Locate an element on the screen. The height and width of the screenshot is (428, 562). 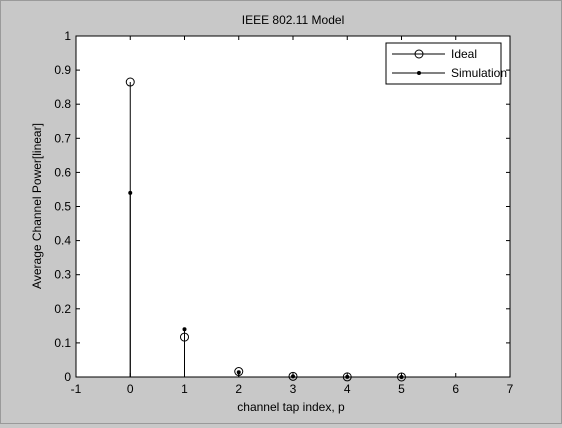
y-tick-label: 0.2 is located at coordinates (62, 309).